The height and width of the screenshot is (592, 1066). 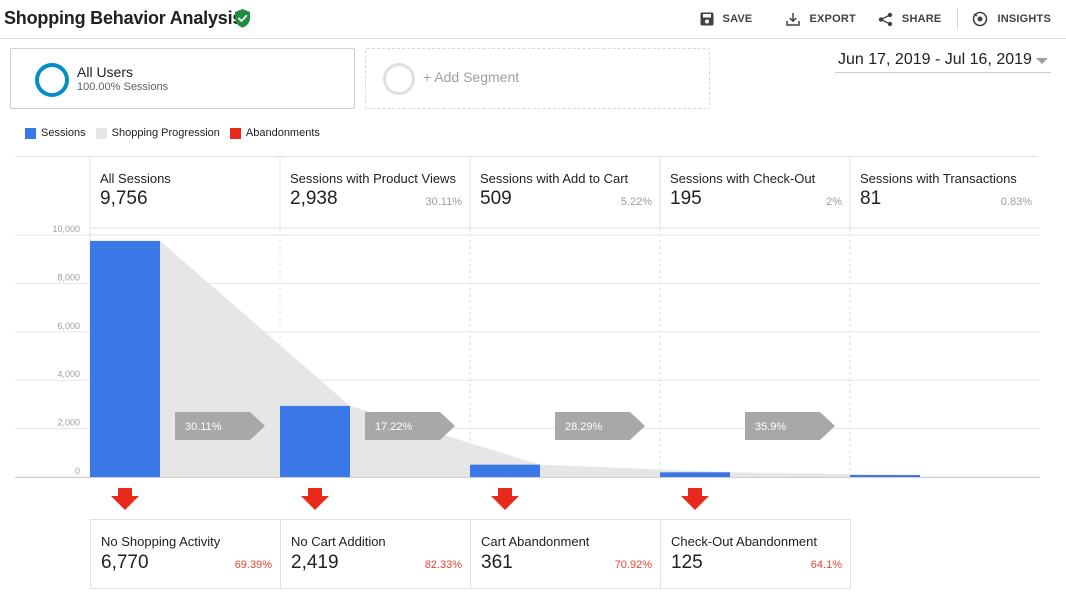 I want to click on step-value: 2,938, so click(x=314, y=198).